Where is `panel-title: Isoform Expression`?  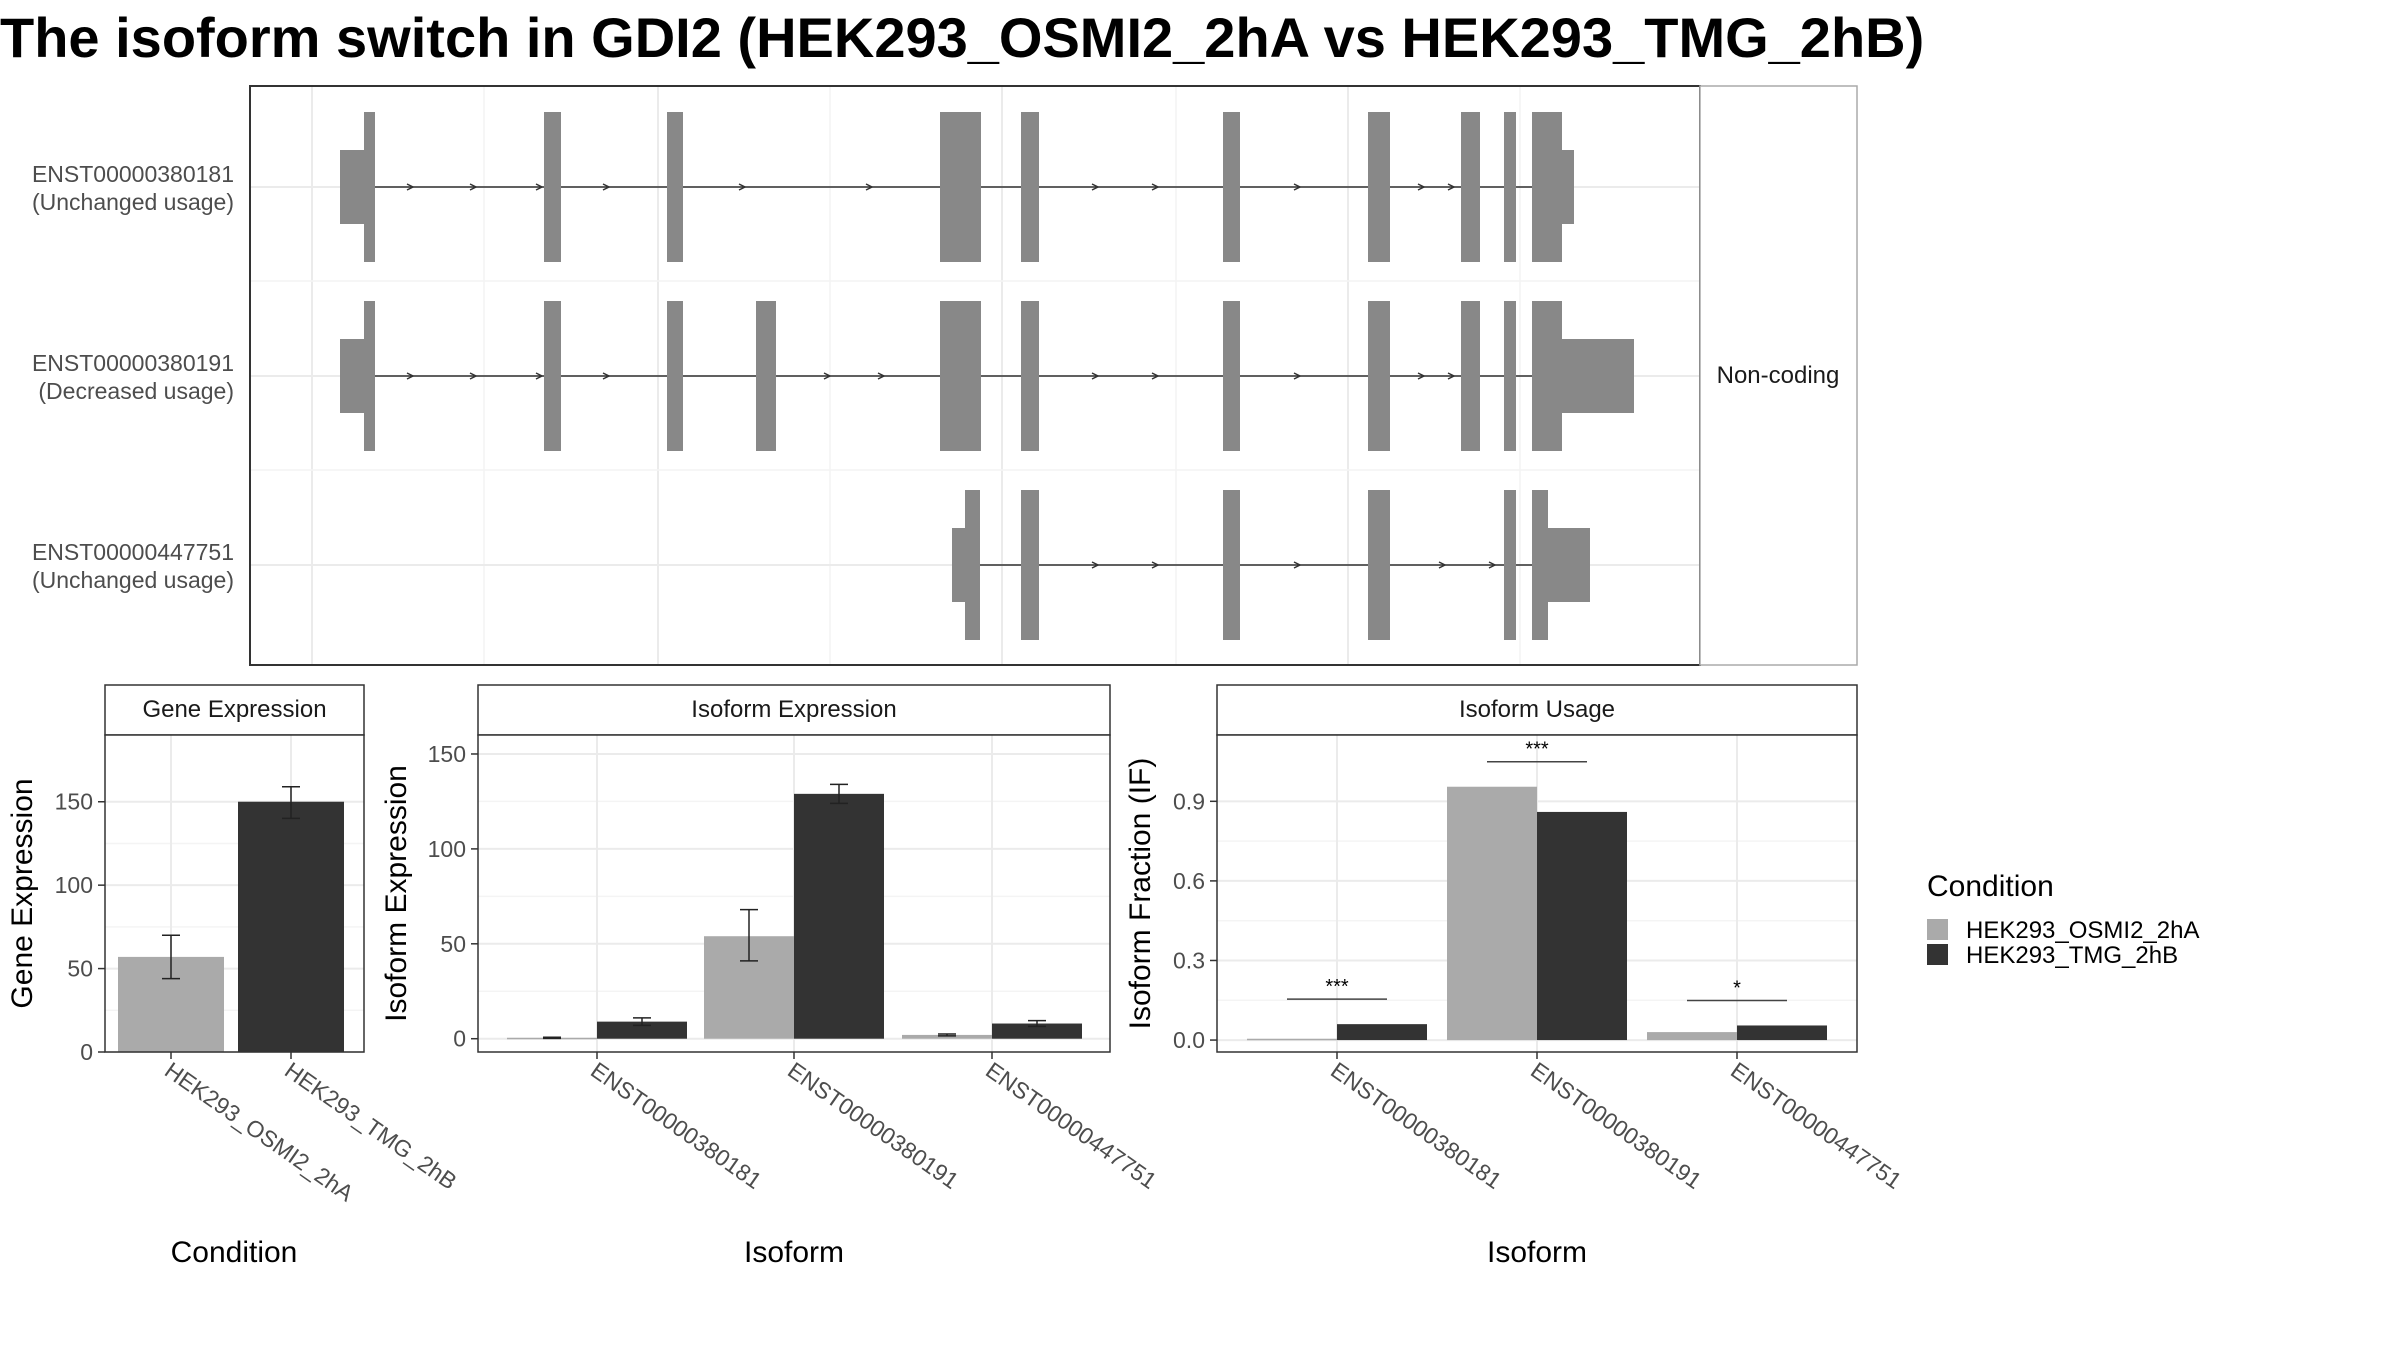
panel-title: Isoform Expression is located at coordinates (793, 709).